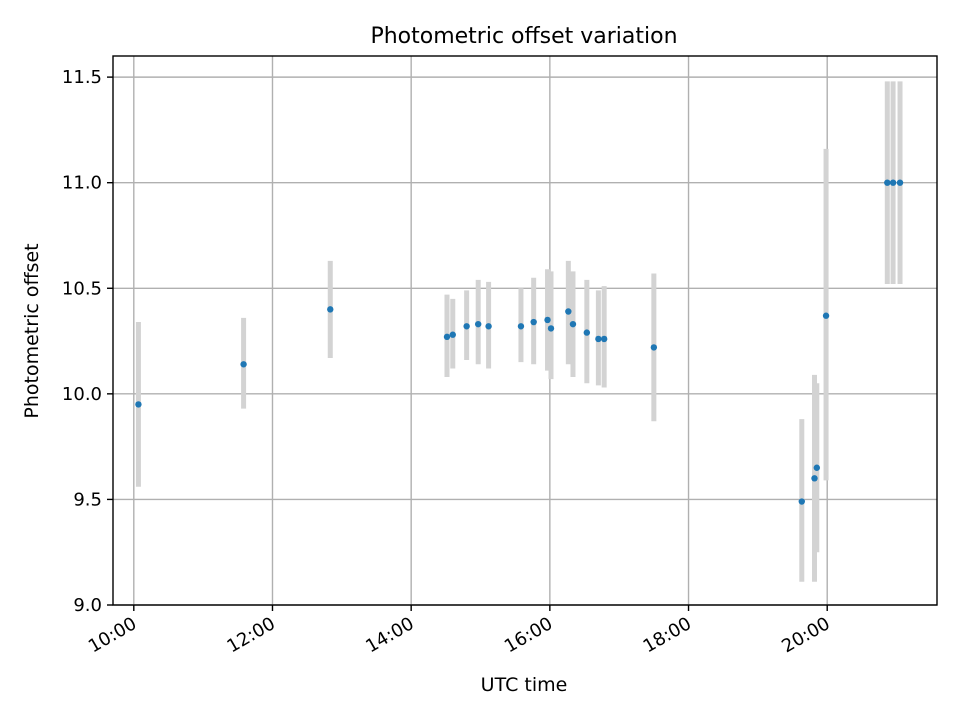 This screenshot has width=960, height=720. I want to click on y-tick-label: 10.0, so click(82, 394).